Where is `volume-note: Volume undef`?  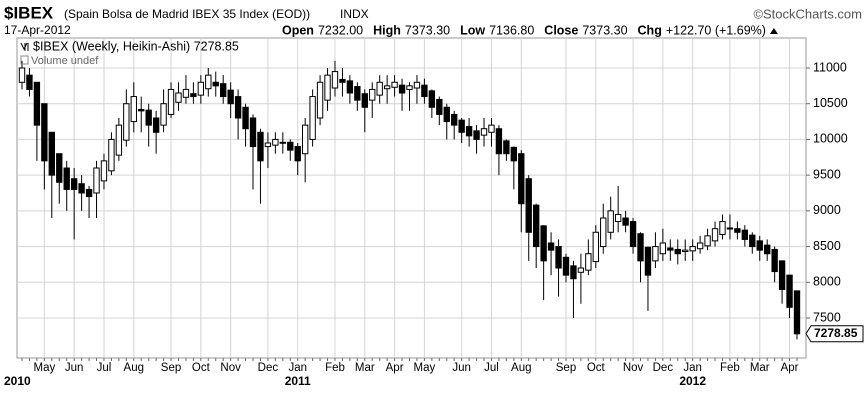 volume-note: Volume undef is located at coordinates (65, 61).